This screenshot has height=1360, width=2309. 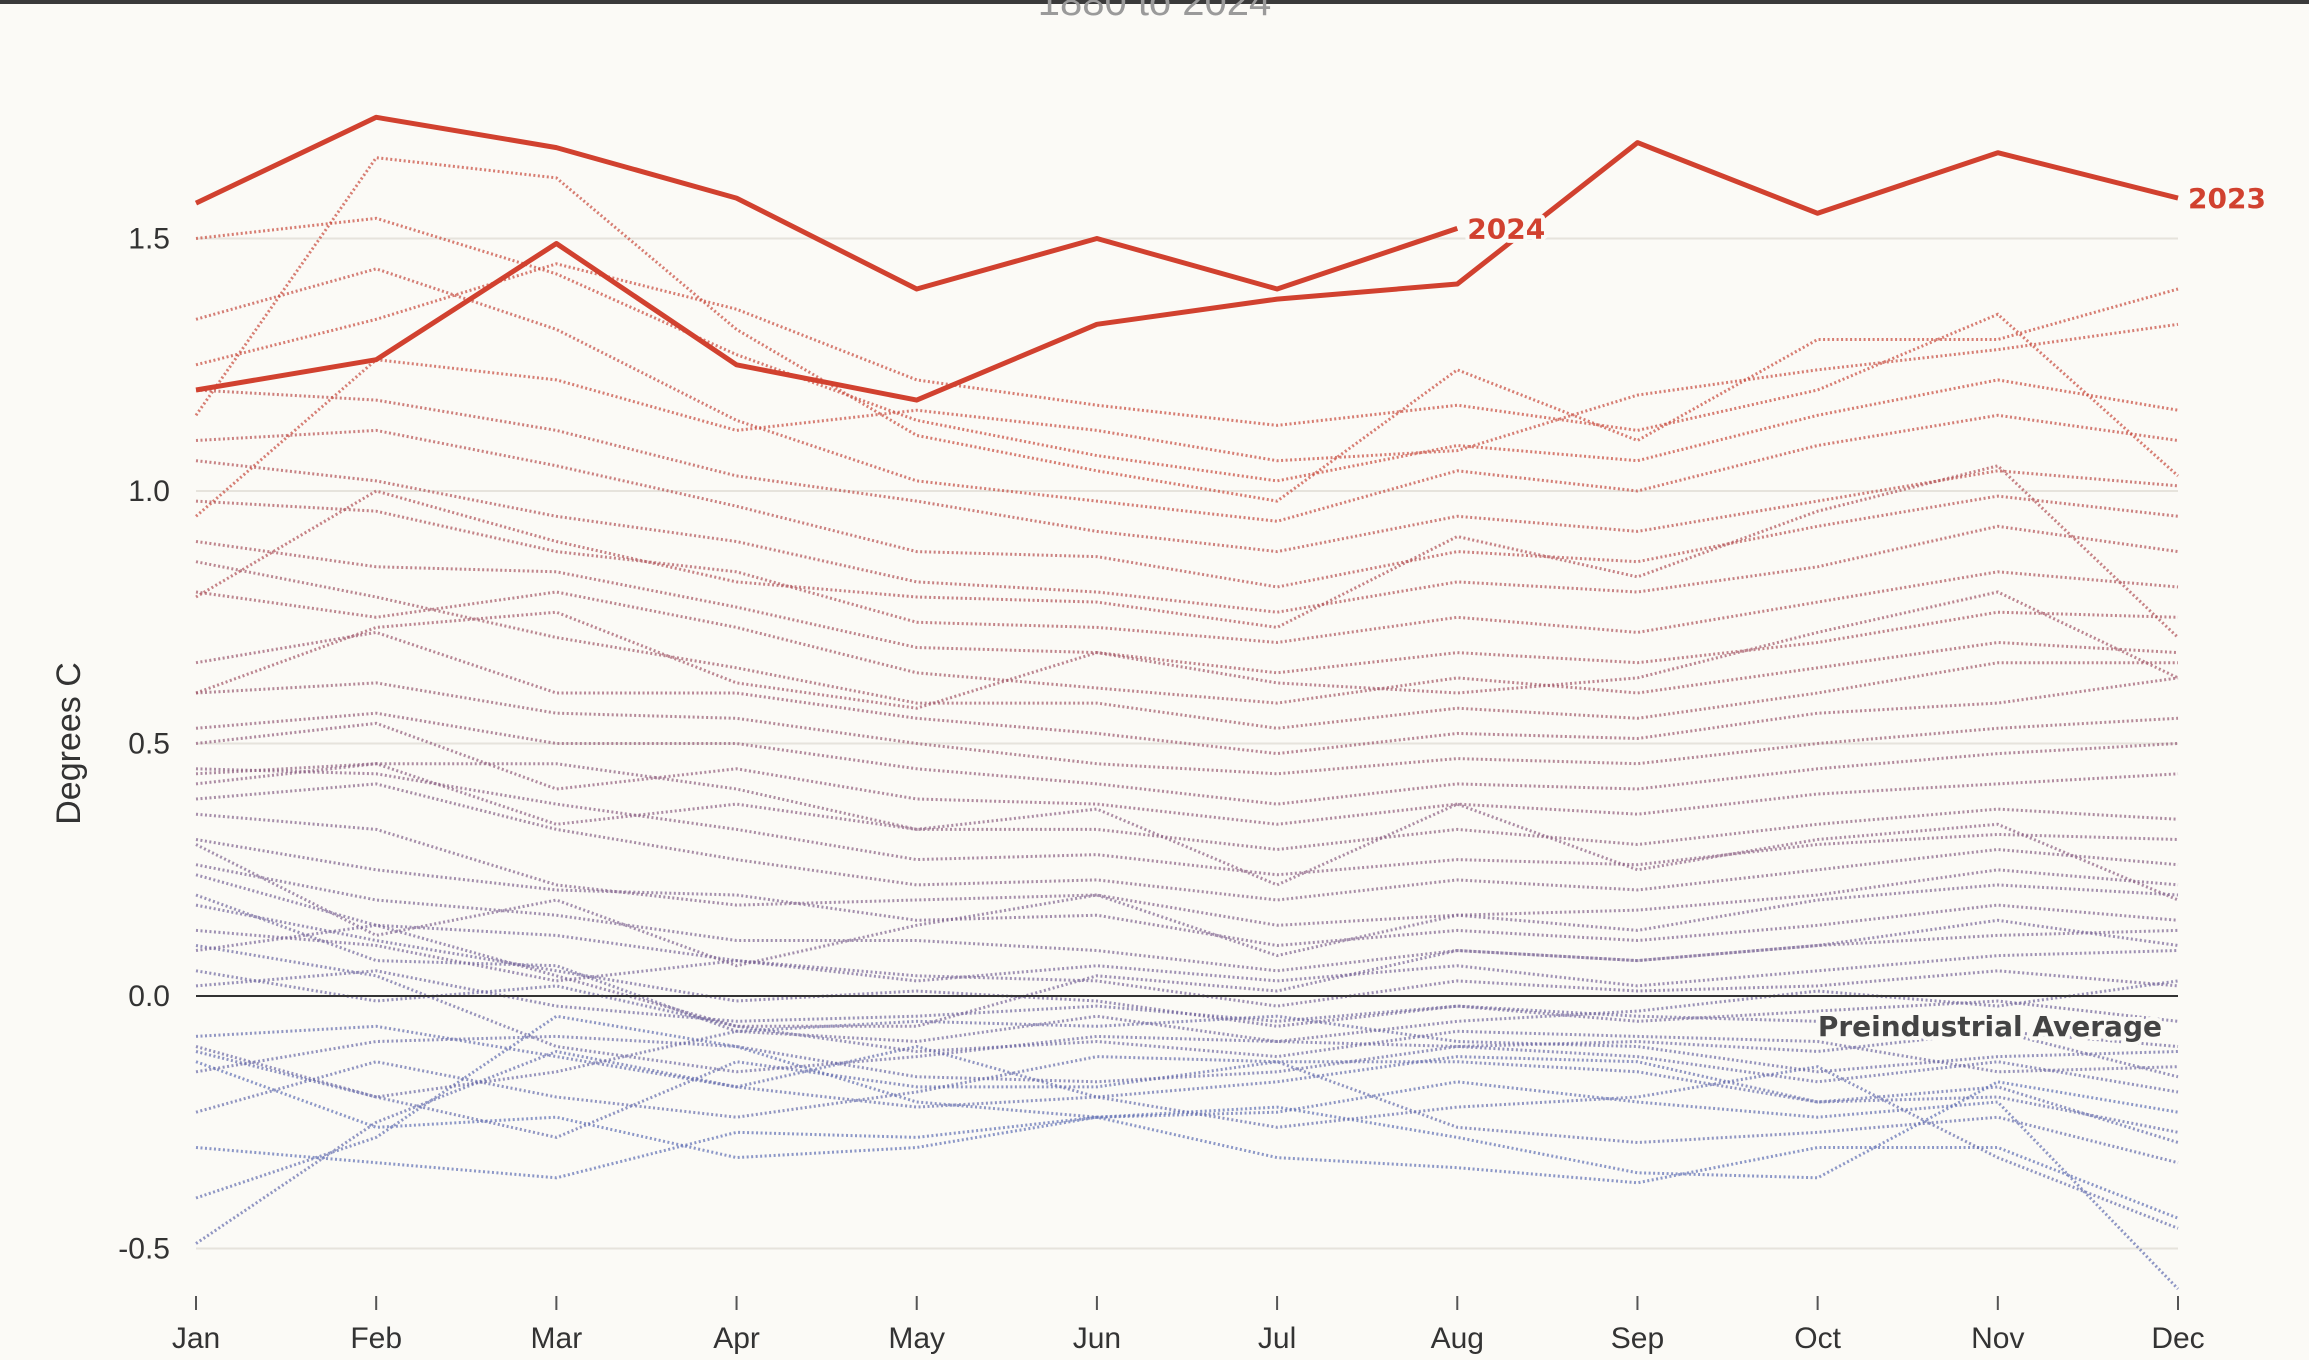 I want to click on baseline-label: Preindustrial Average, so click(x=1990, y=1026).